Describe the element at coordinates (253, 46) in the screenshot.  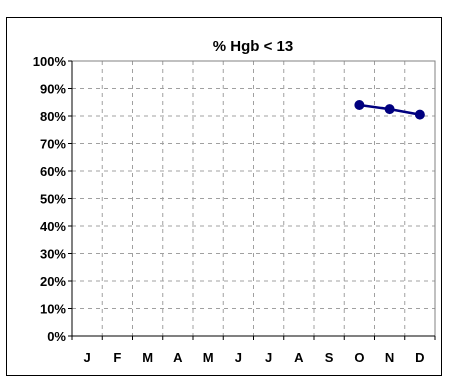
I see `chart-title: % Hgb < 13` at that location.